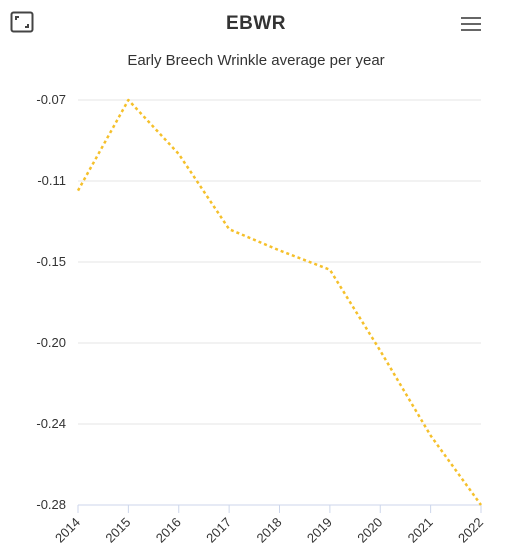 The height and width of the screenshot is (557, 512). Describe the element at coordinates (117, 530) in the screenshot. I see `x-tick-label: 2015` at that location.